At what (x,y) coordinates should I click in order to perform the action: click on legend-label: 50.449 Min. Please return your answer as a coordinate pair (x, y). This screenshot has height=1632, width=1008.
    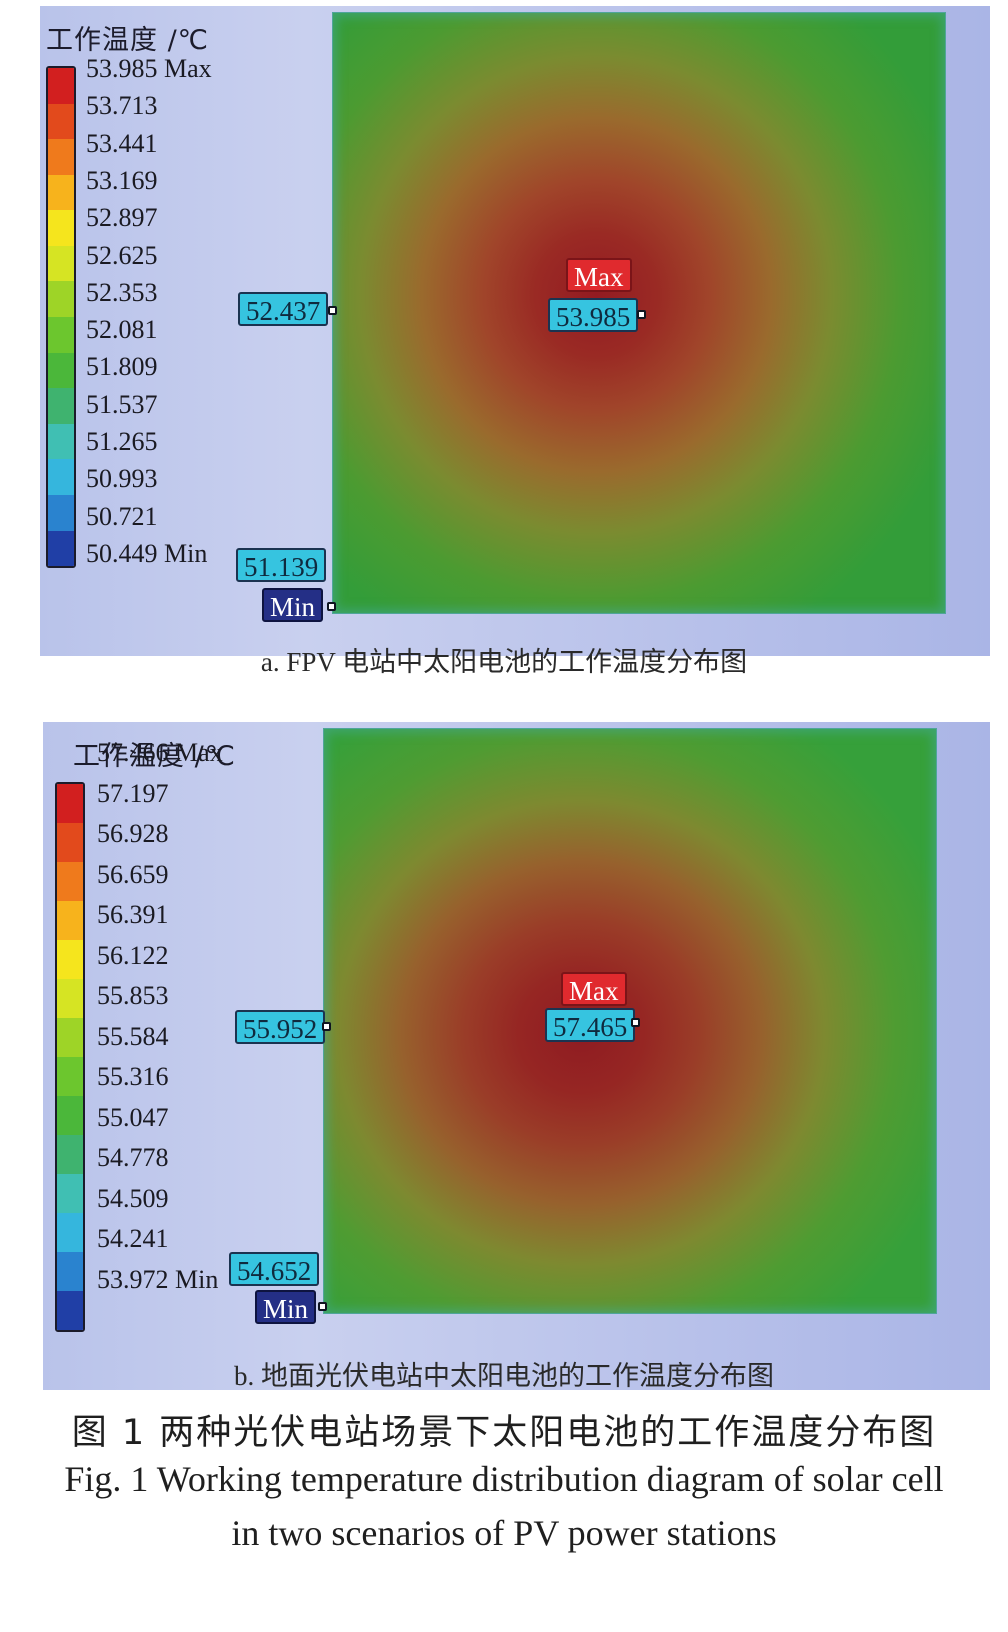
    Looking at the image, I should click on (147, 553).